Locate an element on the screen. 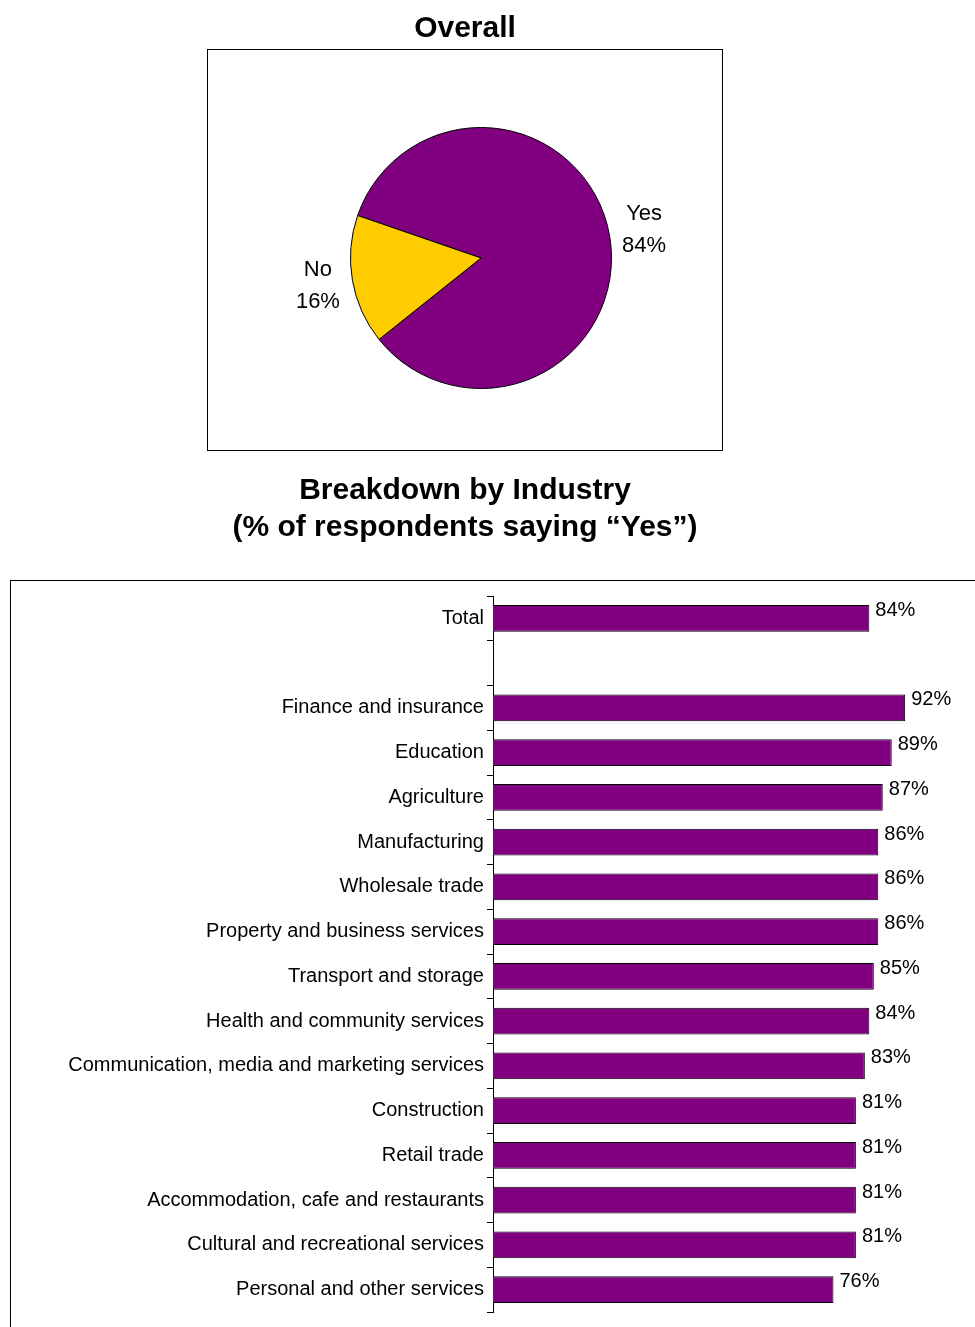 Image resolution: width=975 pixels, height=1327 pixels. y-tick-label: Transport and storage is located at coordinates (385, 974).